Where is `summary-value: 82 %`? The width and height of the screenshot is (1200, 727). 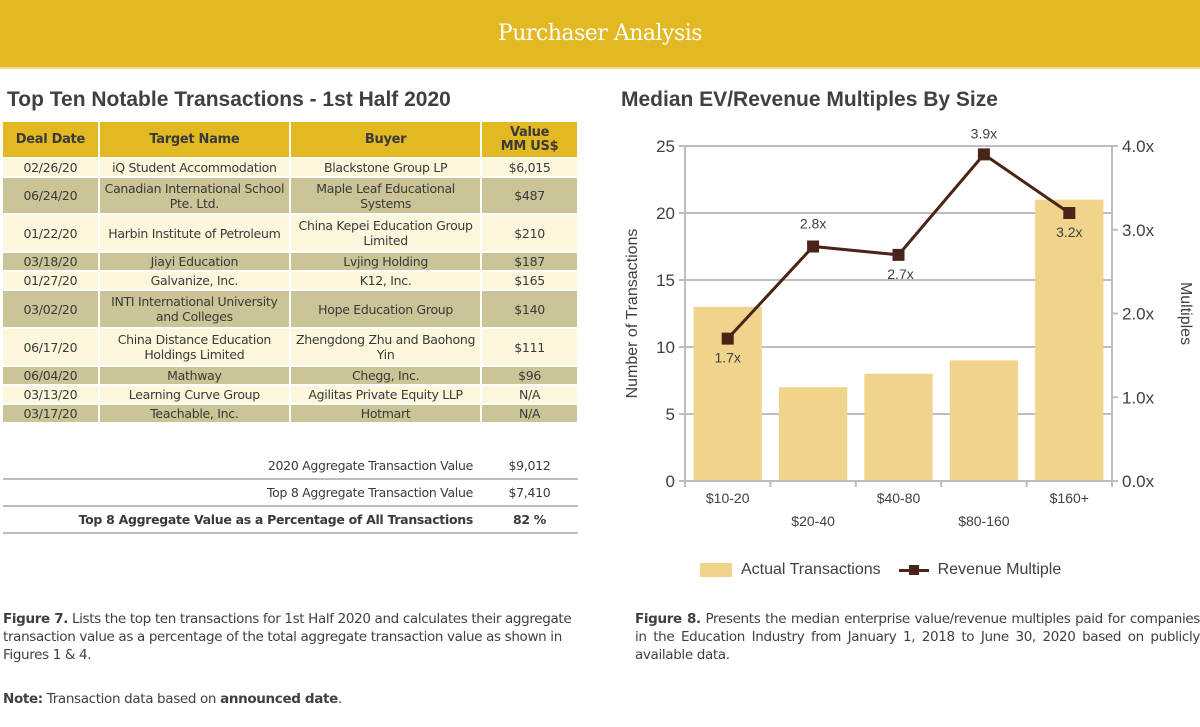
summary-value: 82 % is located at coordinates (529, 519).